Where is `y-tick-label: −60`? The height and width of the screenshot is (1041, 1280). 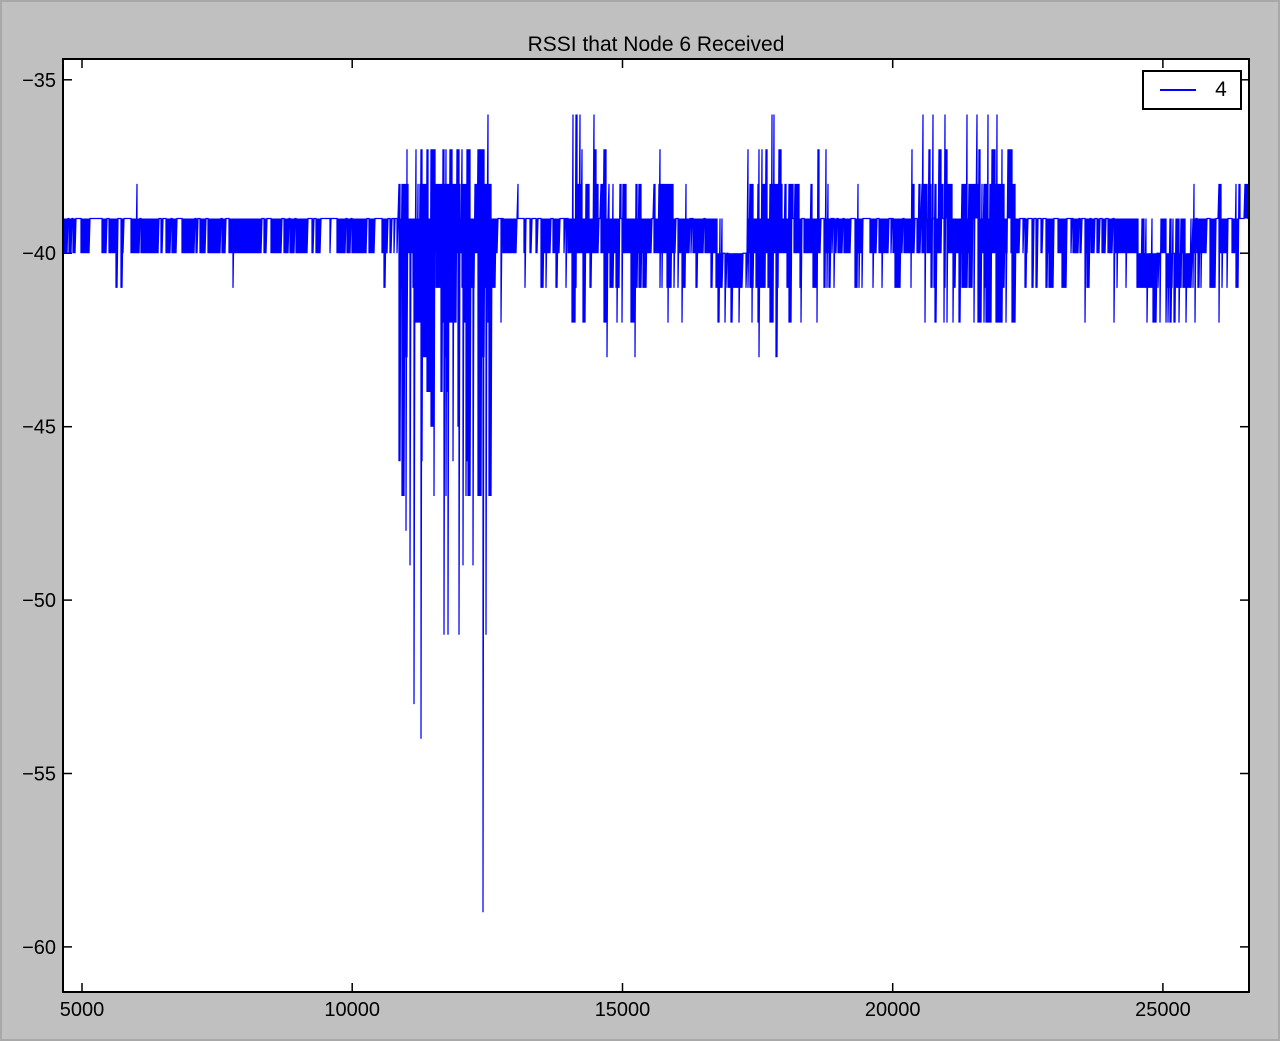
y-tick-label: −60 is located at coordinates (39, 948).